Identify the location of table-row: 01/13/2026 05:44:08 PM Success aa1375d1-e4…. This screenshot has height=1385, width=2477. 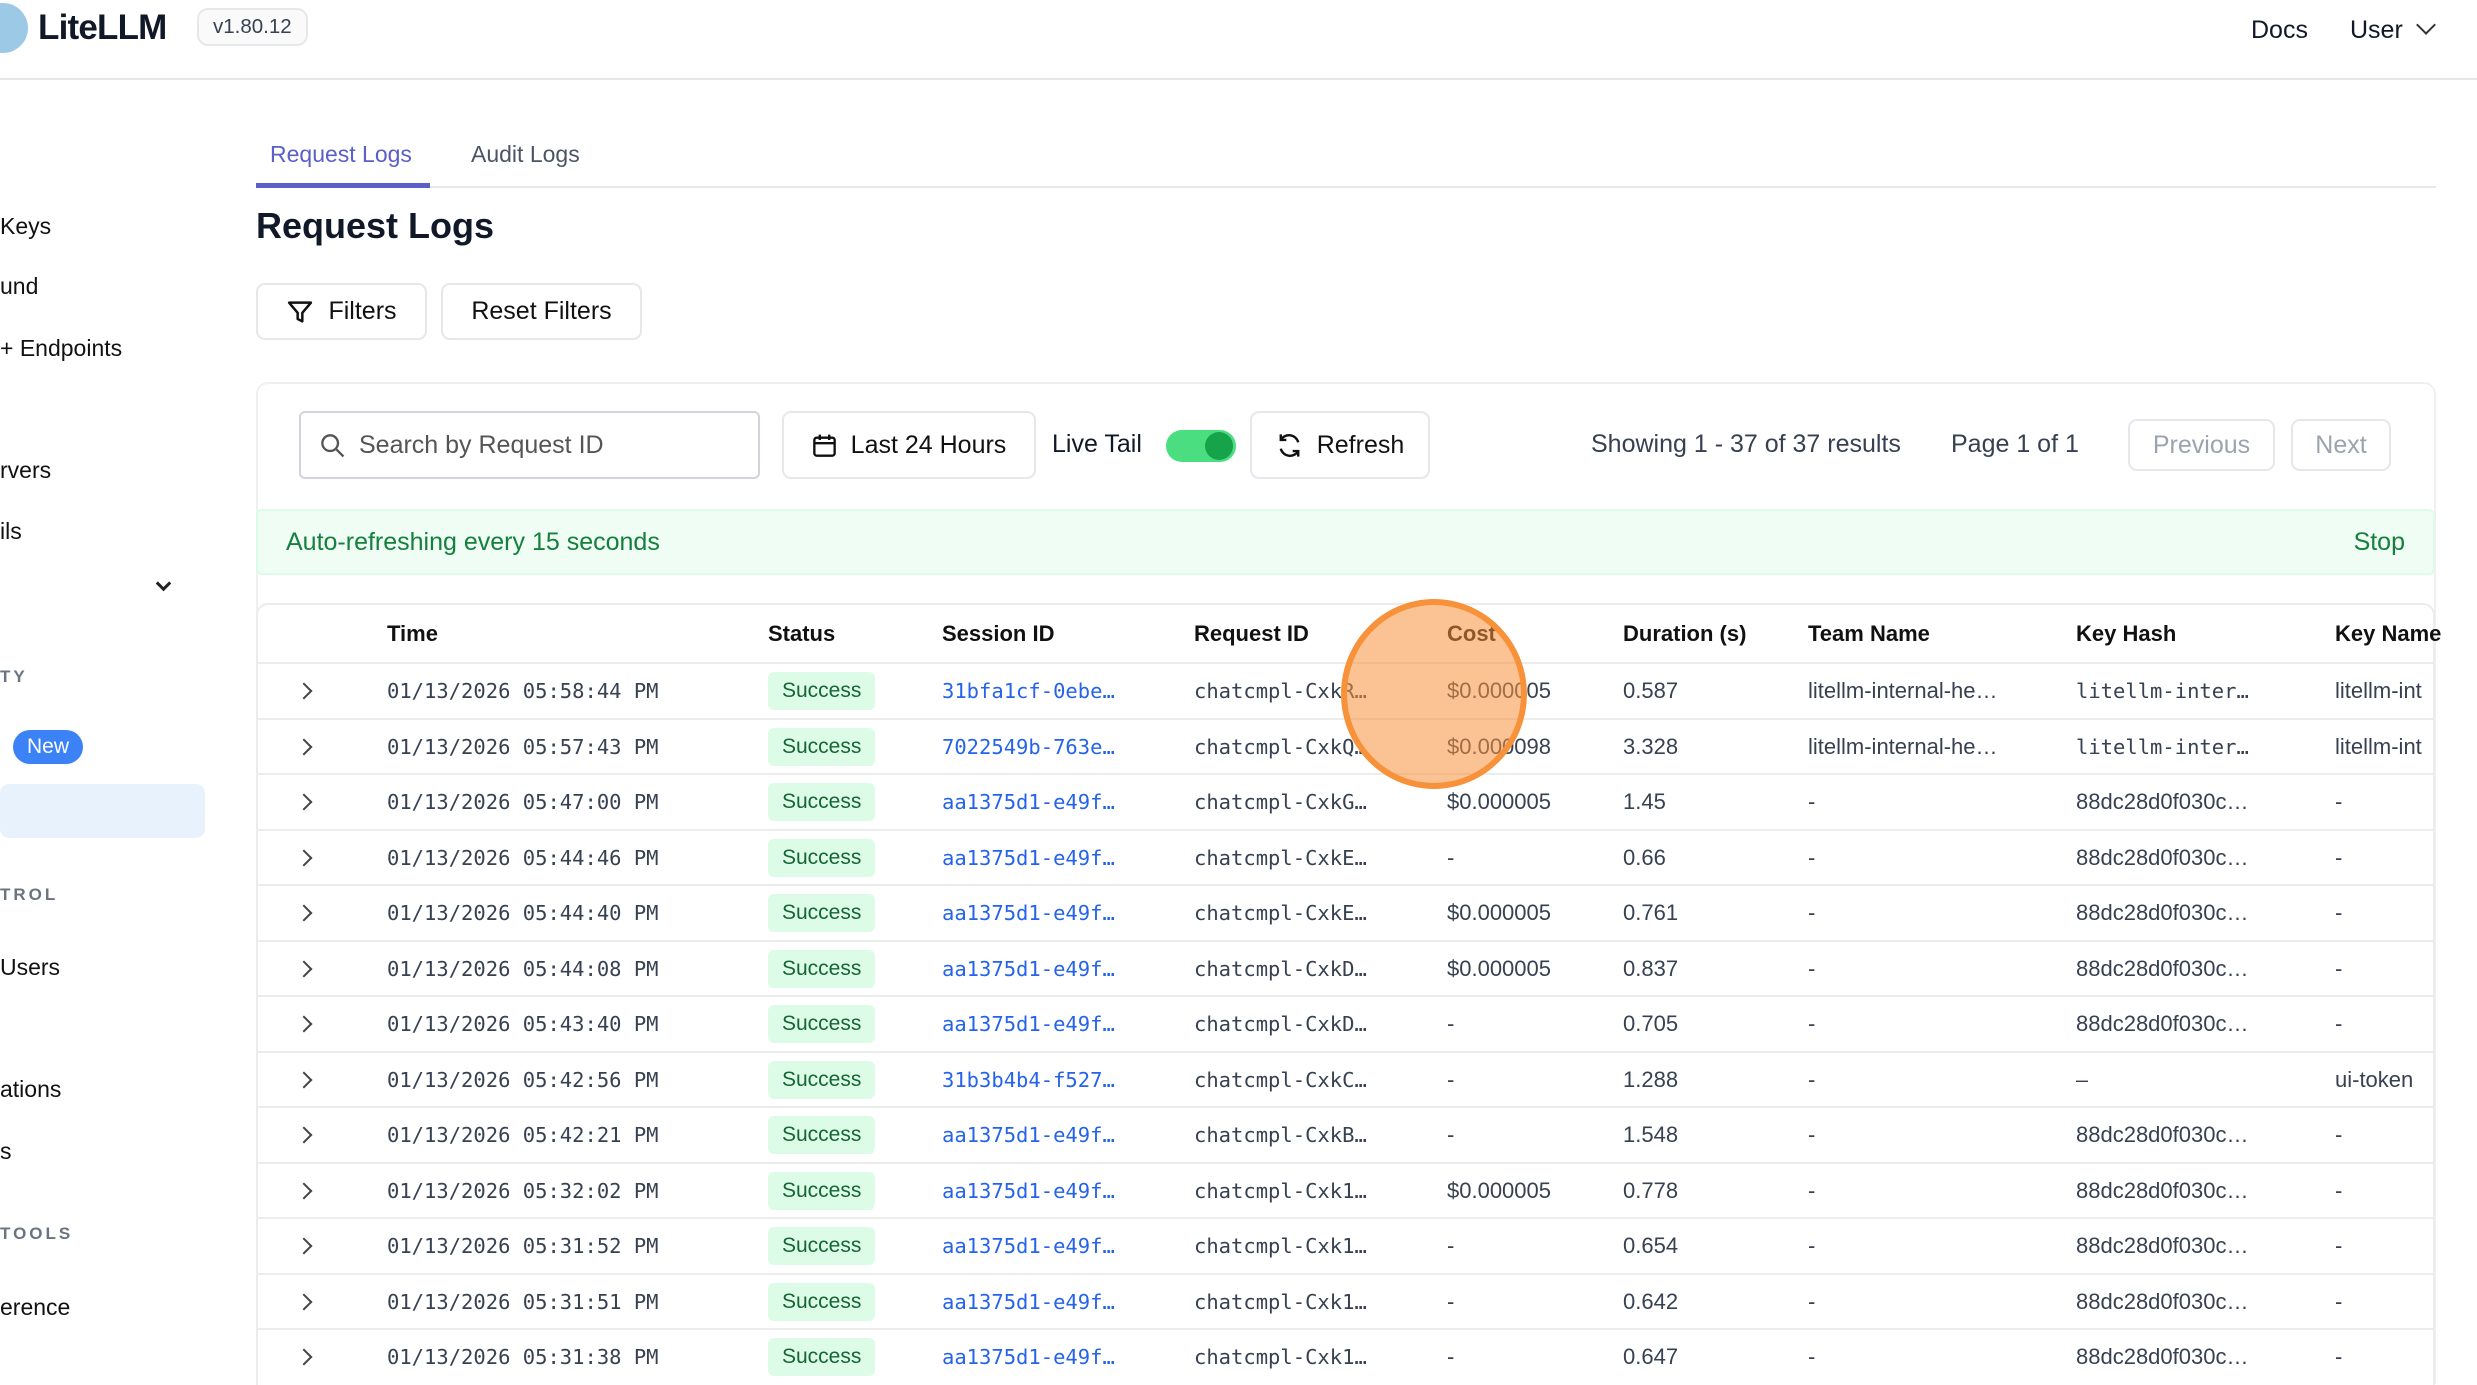
(1346, 967).